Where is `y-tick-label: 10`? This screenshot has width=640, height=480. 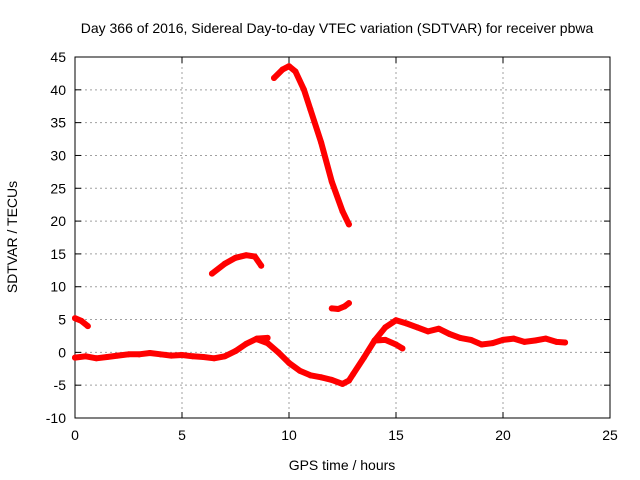 y-tick-label: 10 is located at coordinates (58, 287).